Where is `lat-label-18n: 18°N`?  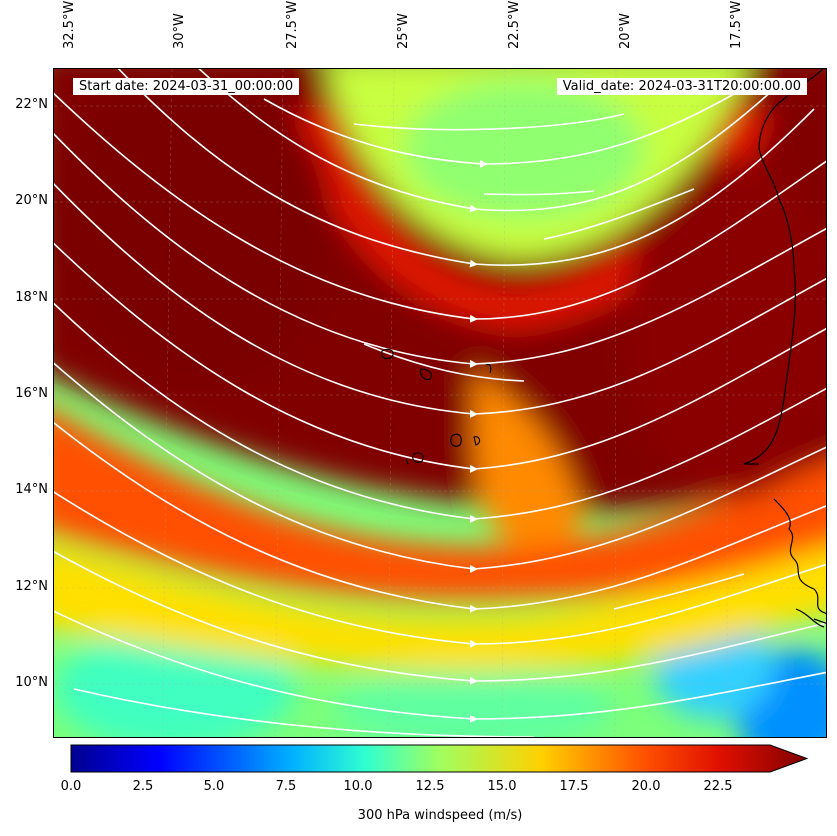 lat-label-18n: 18°N is located at coordinates (31, 297).